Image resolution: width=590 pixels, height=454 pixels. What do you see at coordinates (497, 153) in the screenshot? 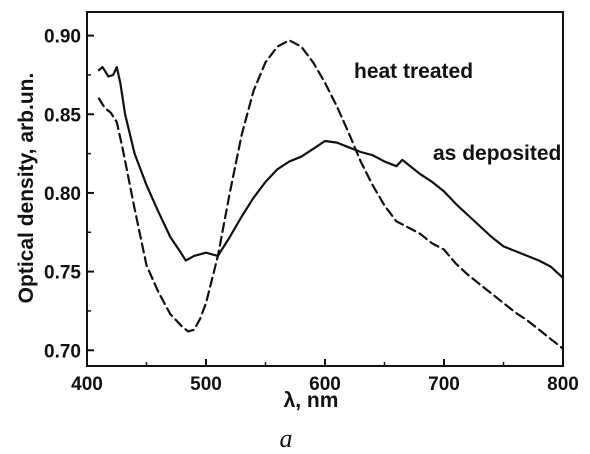
I see `annotation-as-deposited: as deposited` at bounding box center [497, 153].